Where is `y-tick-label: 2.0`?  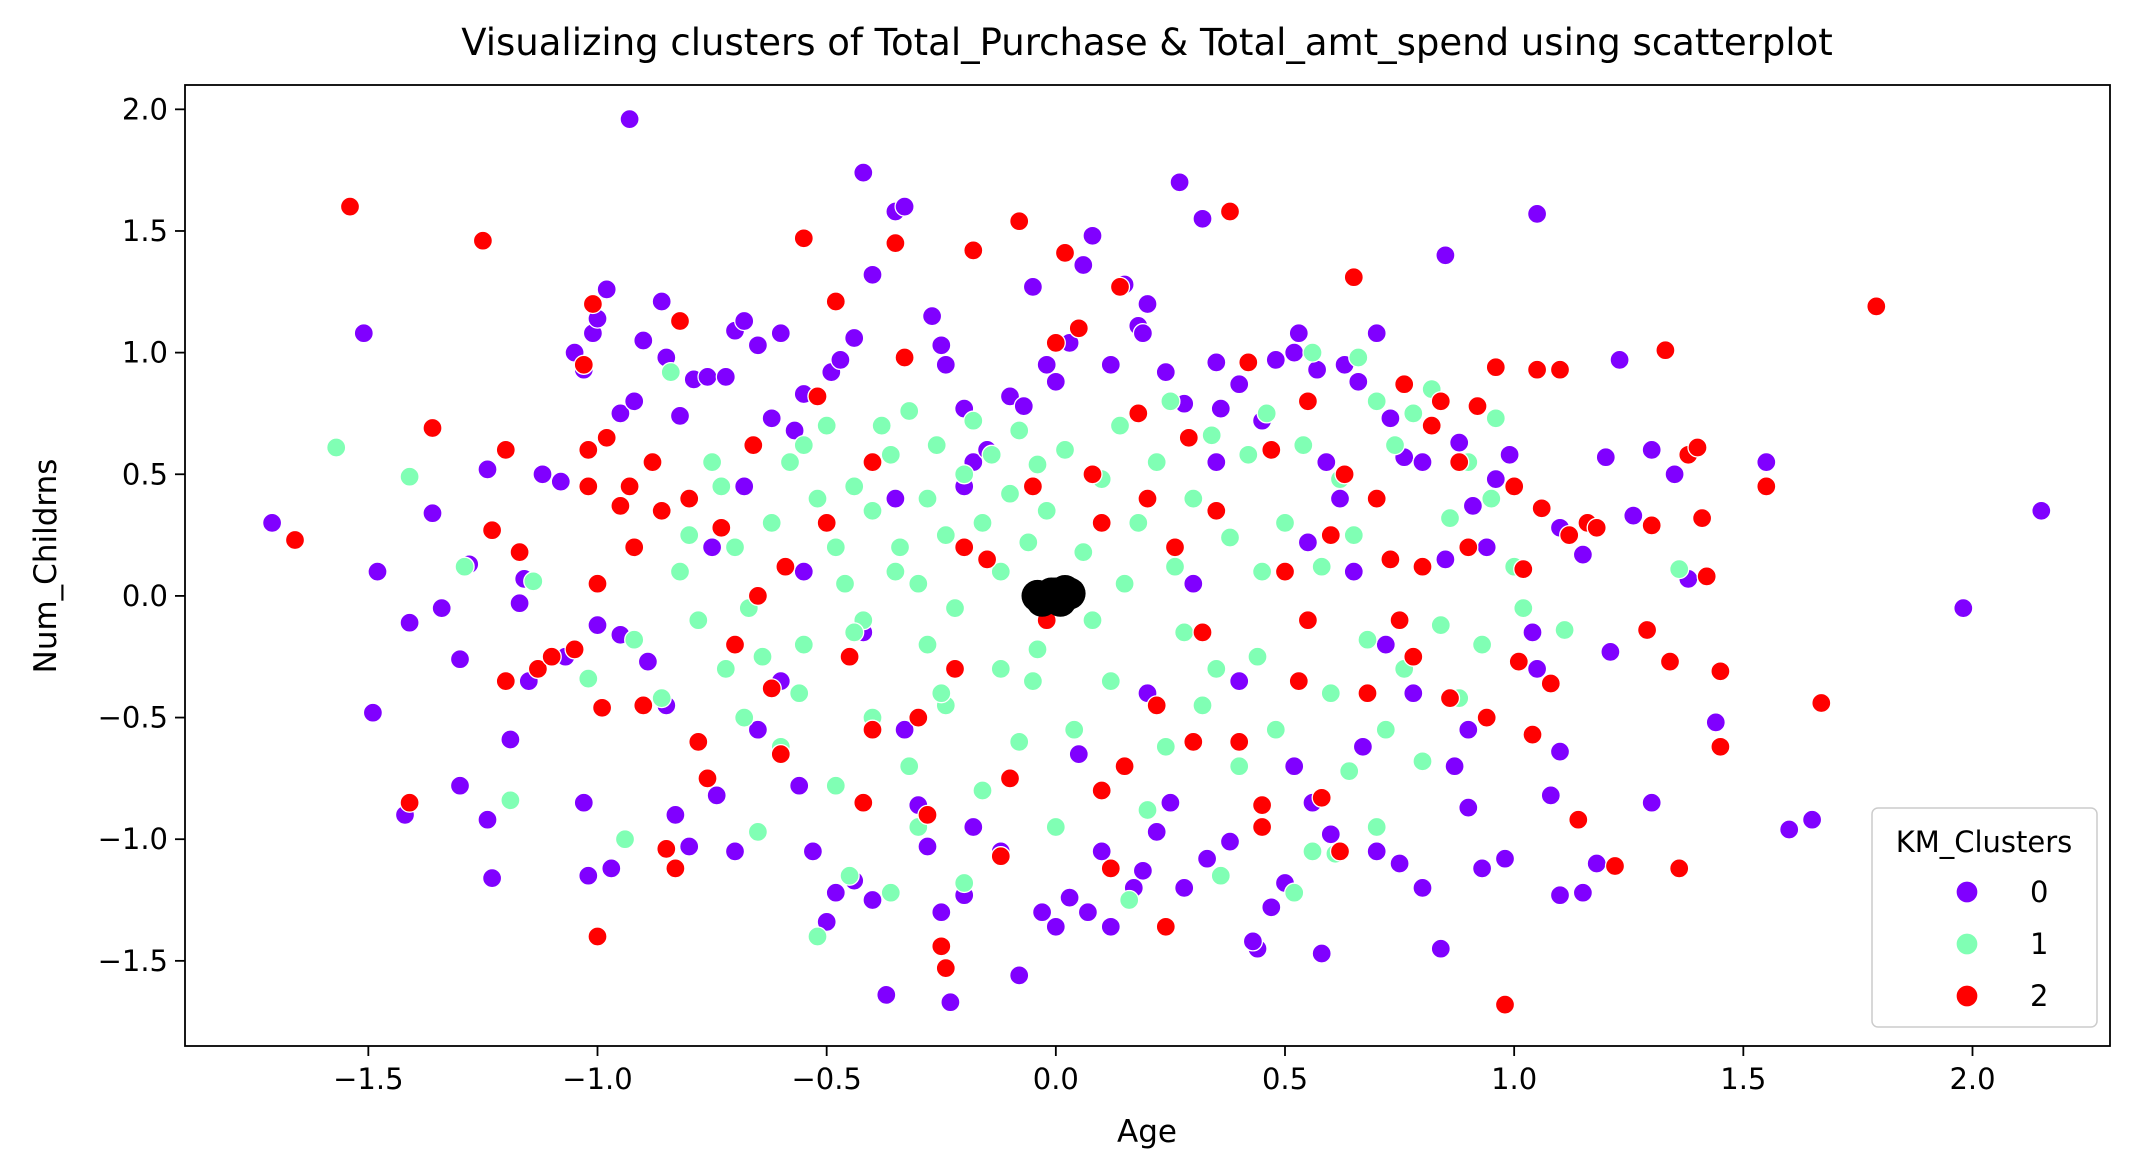
y-tick-label: 2.0 is located at coordinates (145, 109).